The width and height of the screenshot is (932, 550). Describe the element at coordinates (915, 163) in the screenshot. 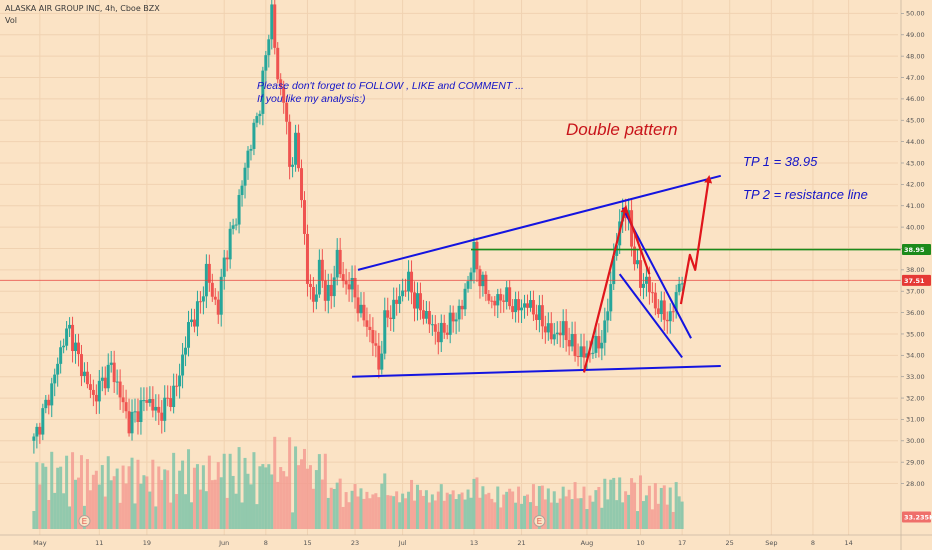

I see `price-axis-tick-label: 43.00` at that location.